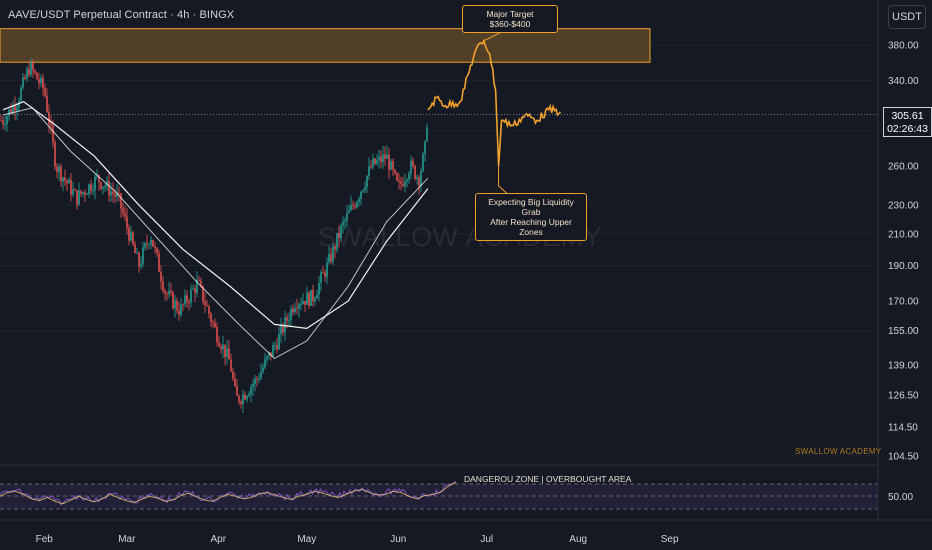  Describe the element at coordinates (531, 227) in the screenshot. I see `liquidity-annotation-line2: After Reaching Upper Zones` at that location.